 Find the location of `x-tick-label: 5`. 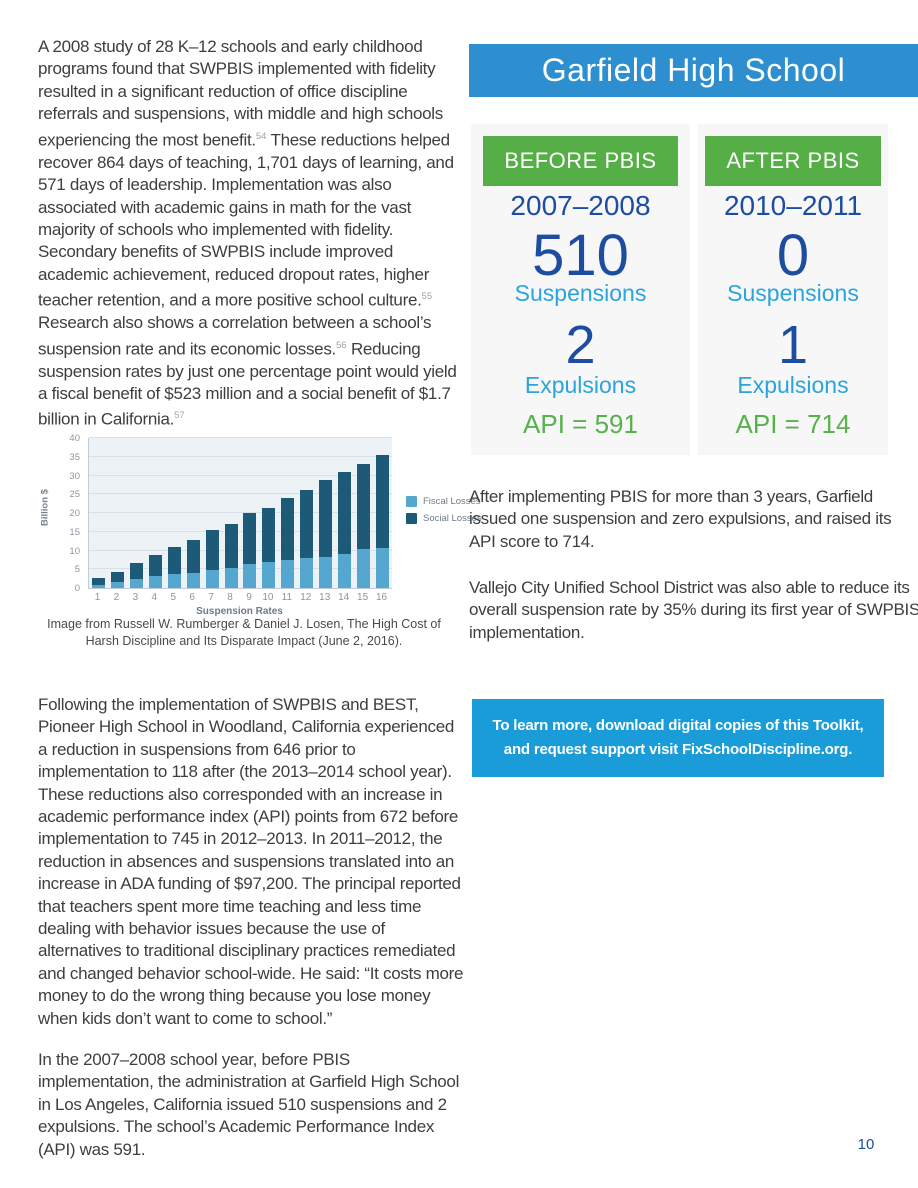

x-tick-label: 5 is located at coordinates (173, 597).